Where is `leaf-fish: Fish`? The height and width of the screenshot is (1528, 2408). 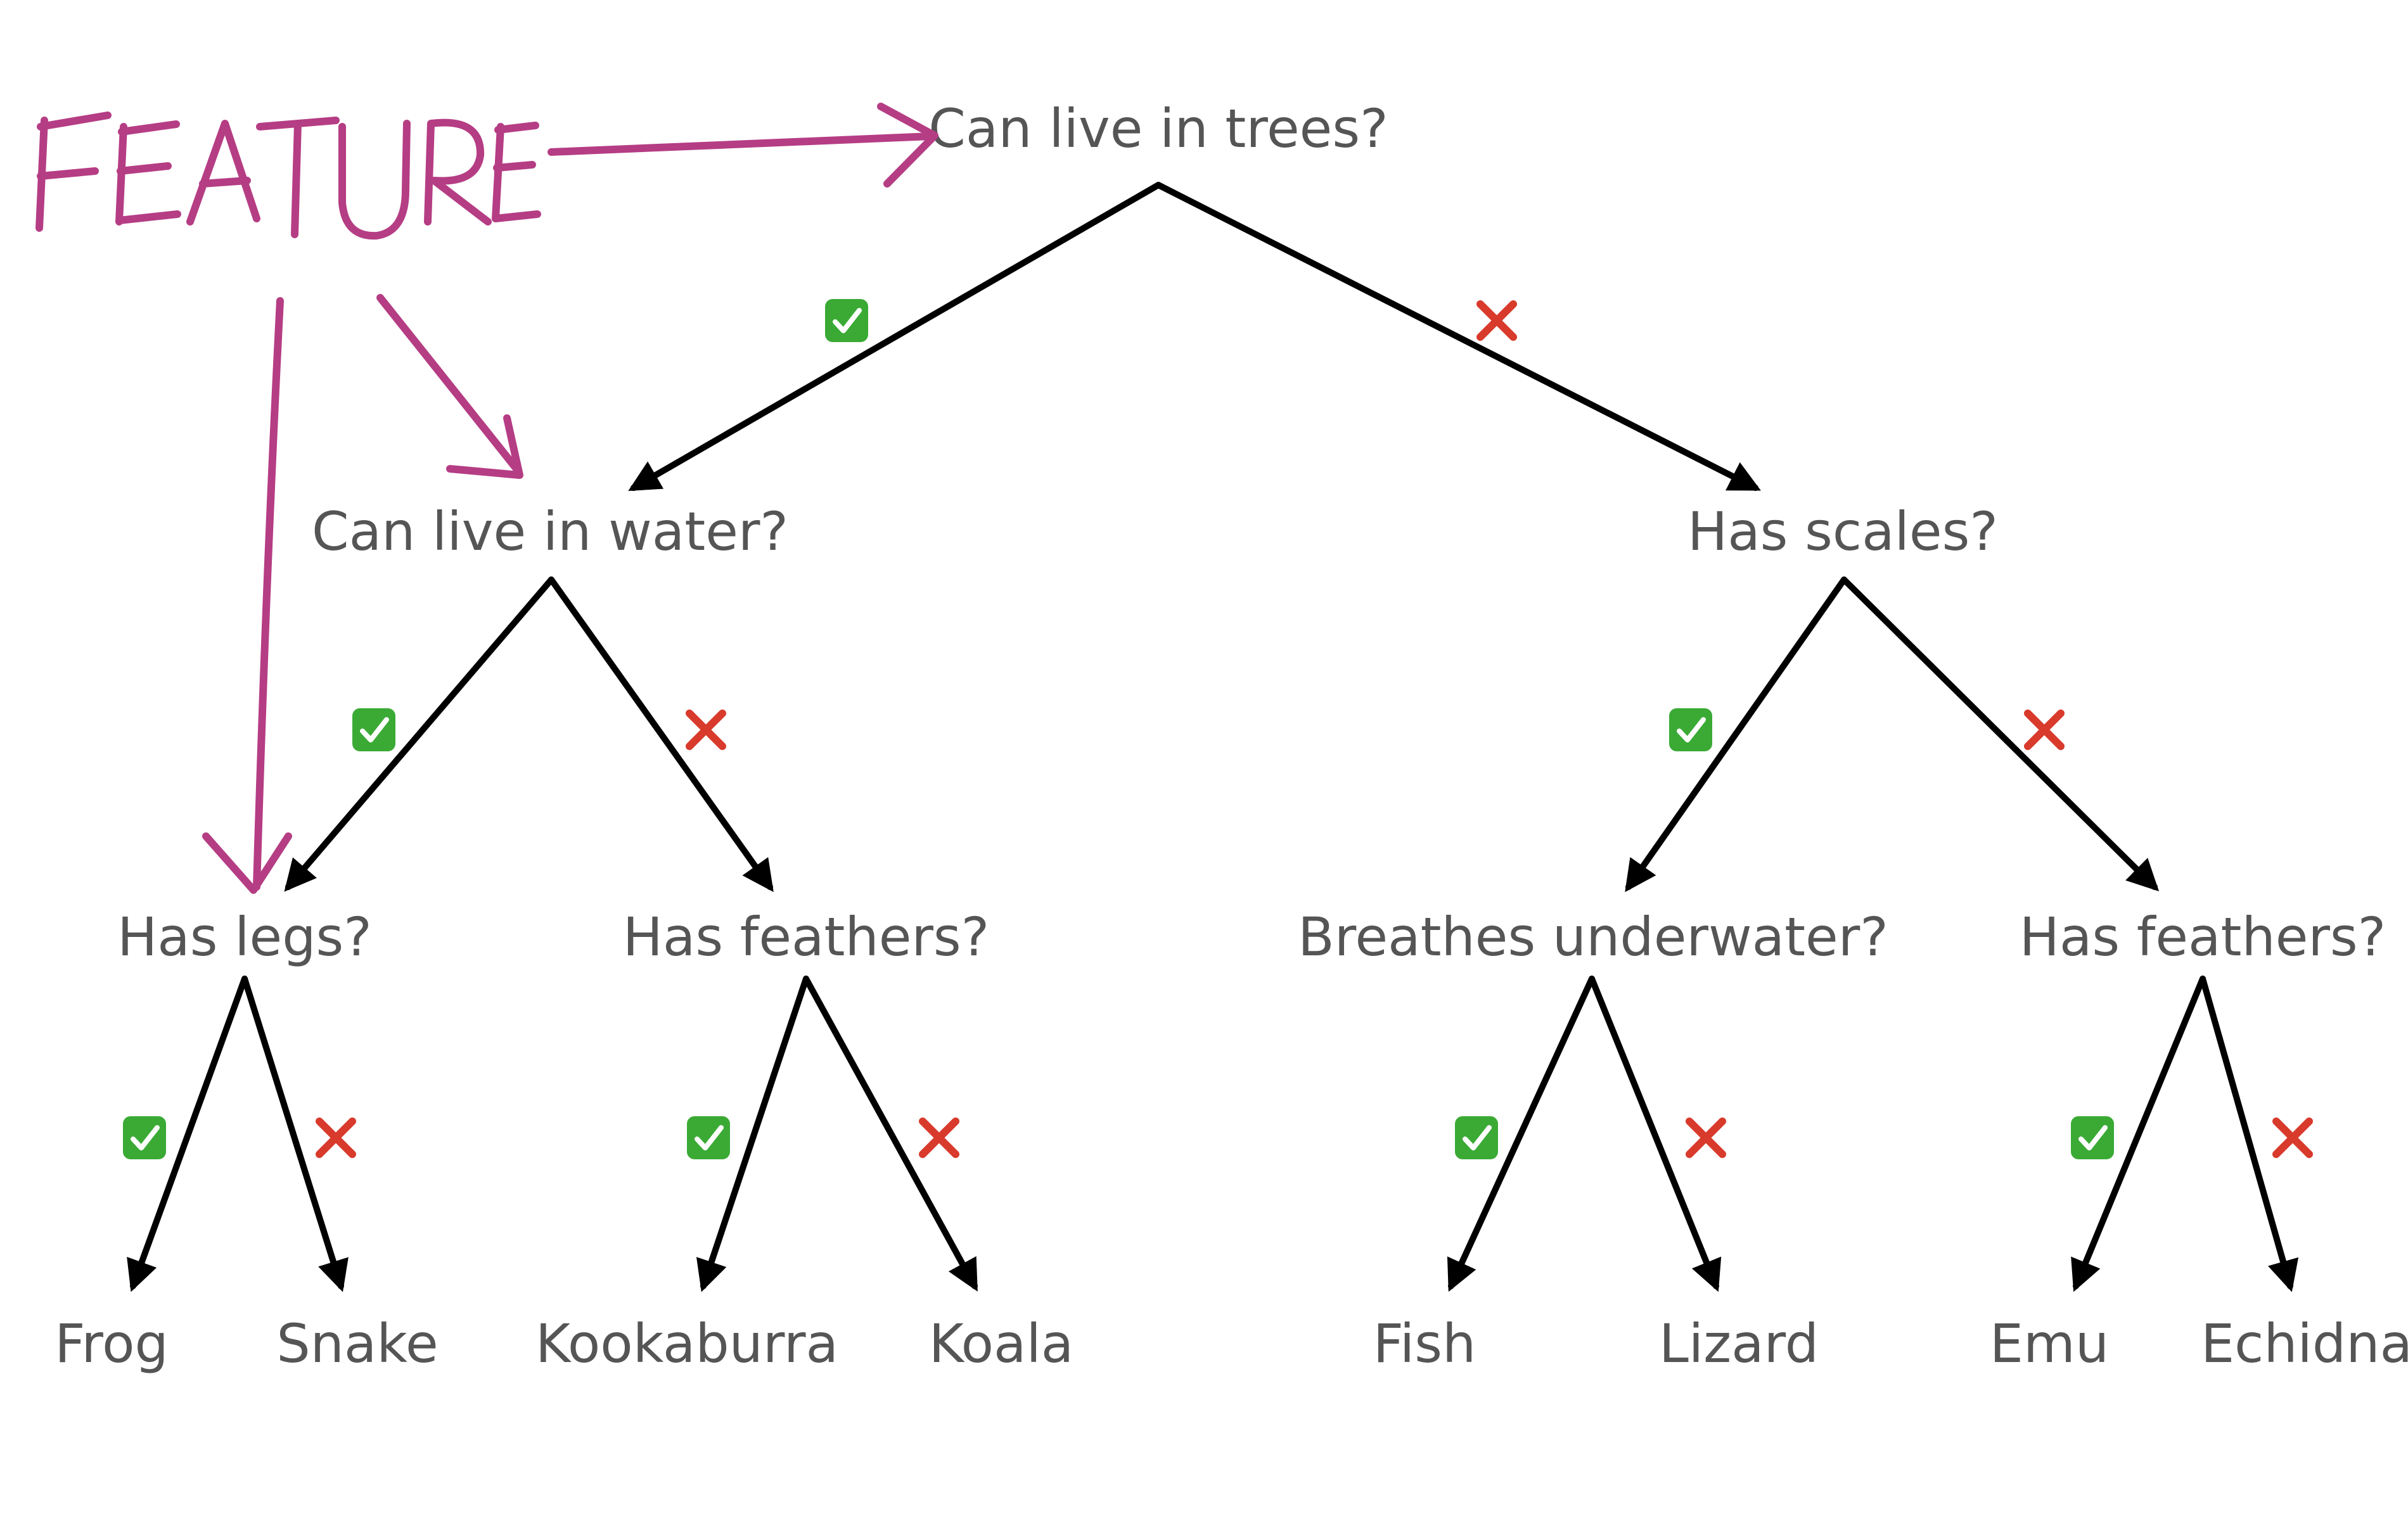
leaf-fish: Fish is located at coordinates (1424, 1344).